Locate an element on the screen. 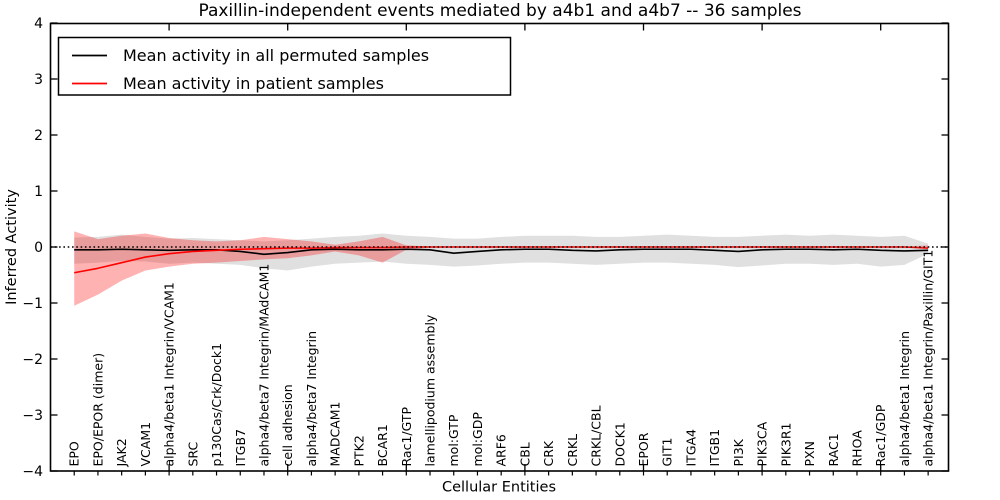  x-category-label: RAC1 is located at coordinates (833, 449).